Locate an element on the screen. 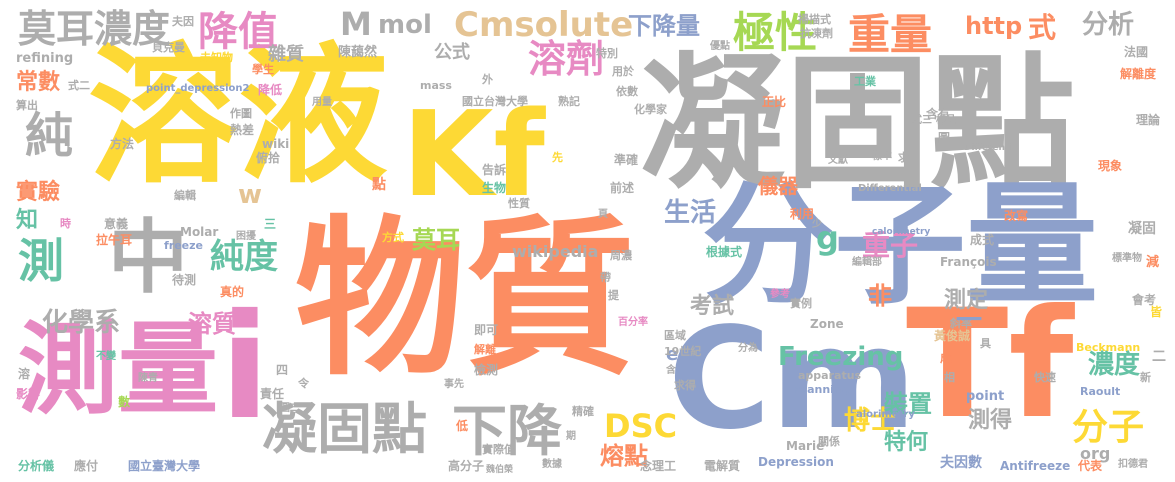  cloud-word: 生活 is located at coordinates (690, 213).